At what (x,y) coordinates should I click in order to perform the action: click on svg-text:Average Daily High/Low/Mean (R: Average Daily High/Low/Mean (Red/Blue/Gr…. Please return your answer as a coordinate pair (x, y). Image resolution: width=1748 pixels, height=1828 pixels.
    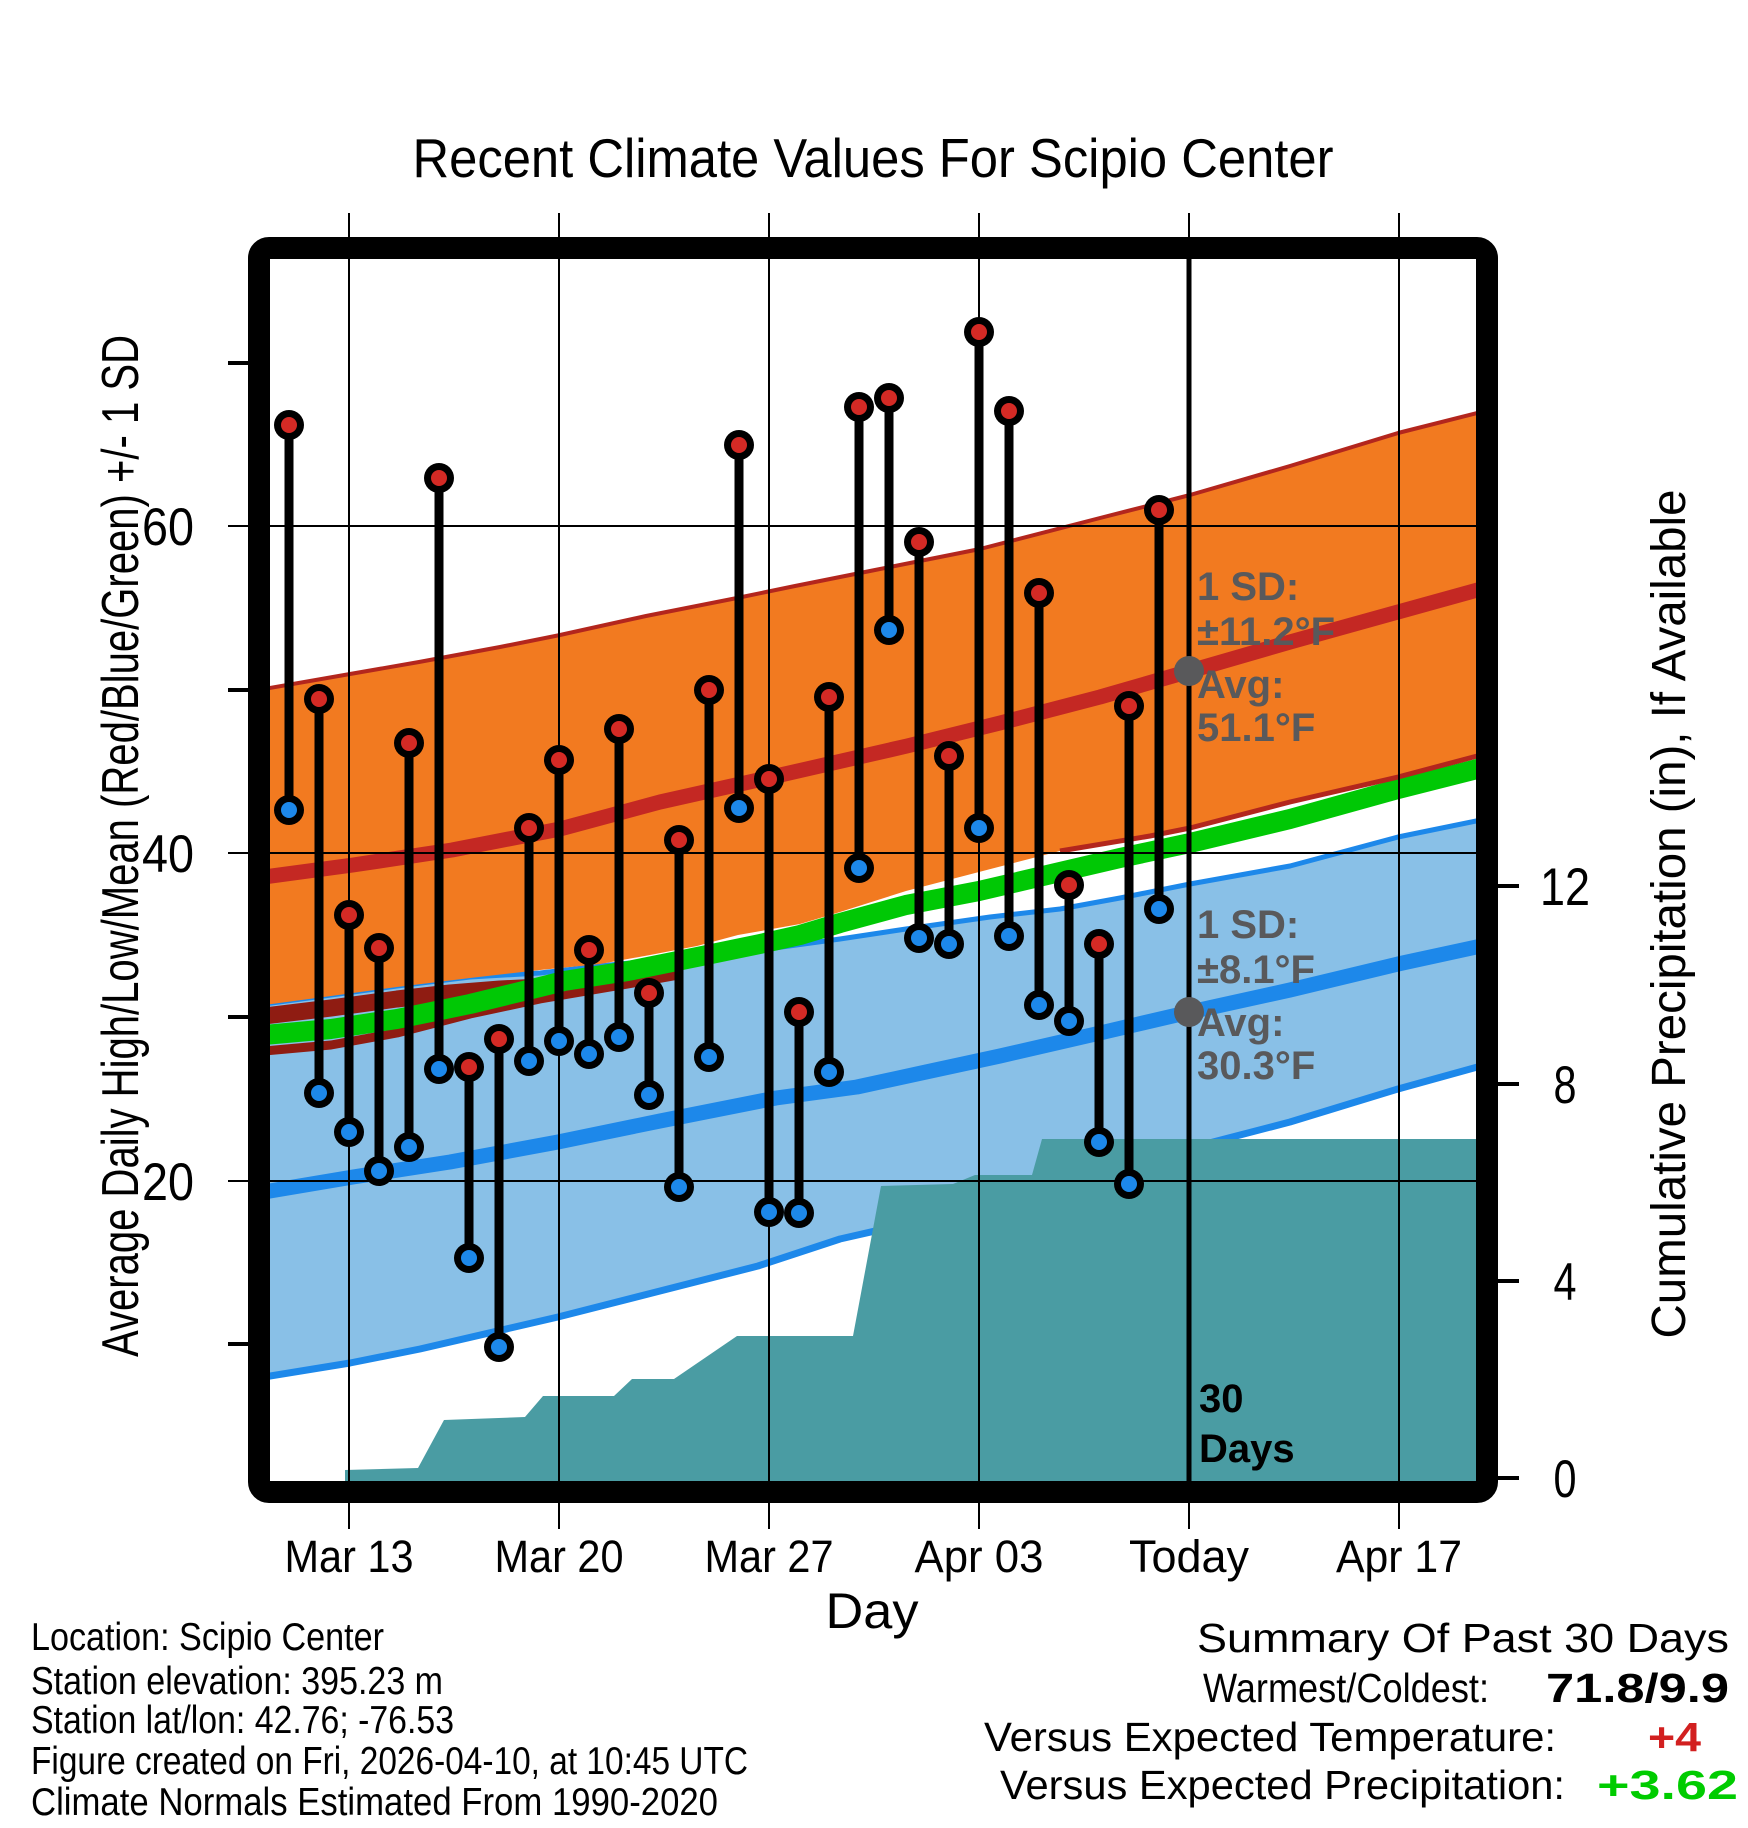
    Looking at the image, I should click on (121, 846).